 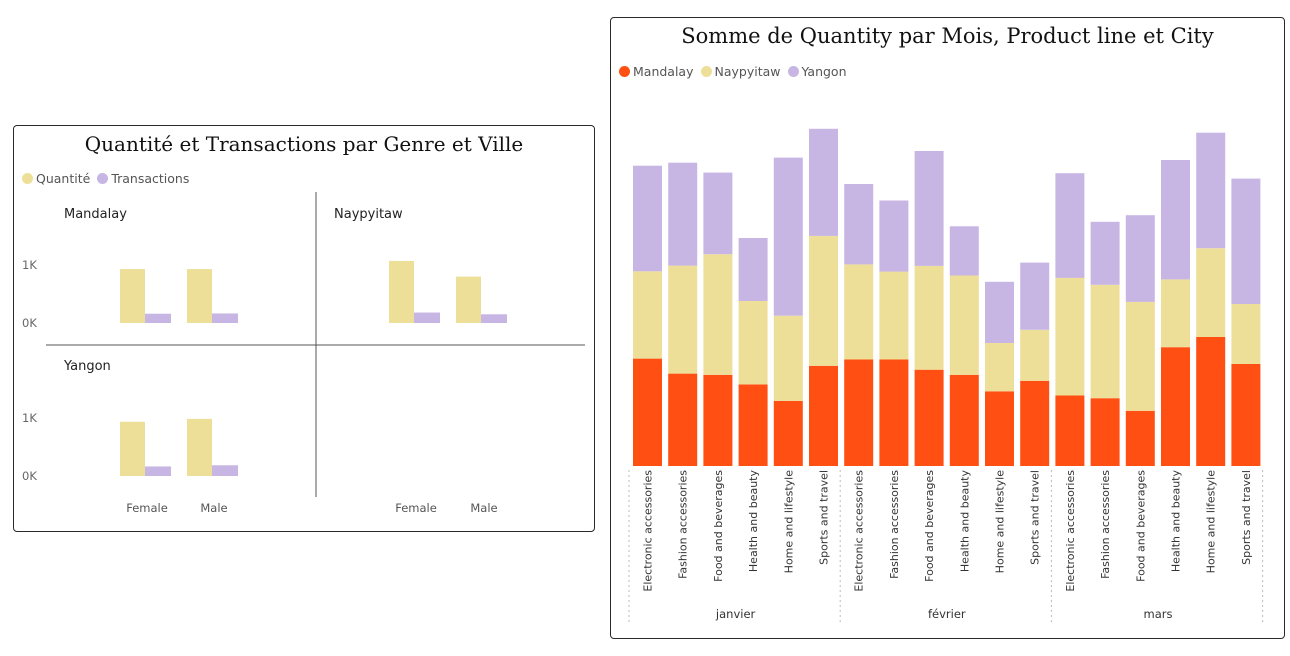 I want to click on chart-legend: Quantité Transactions, so click(x=109, y=178).